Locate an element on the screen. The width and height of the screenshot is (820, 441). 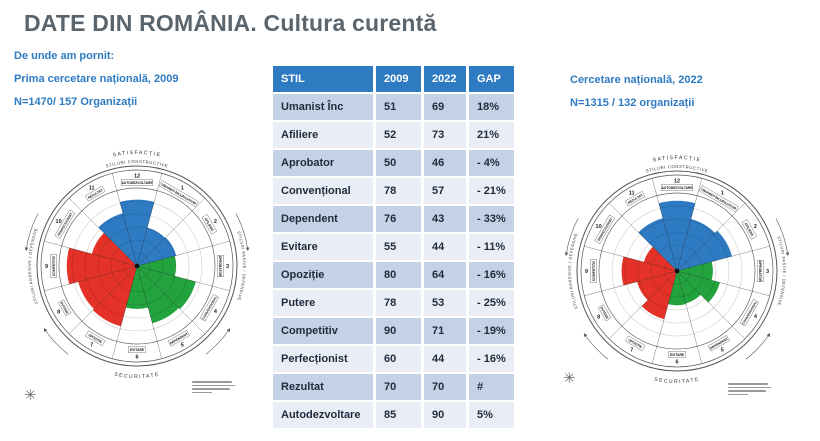
style-name-cell: Convențional is located at coordinates (323, 191).